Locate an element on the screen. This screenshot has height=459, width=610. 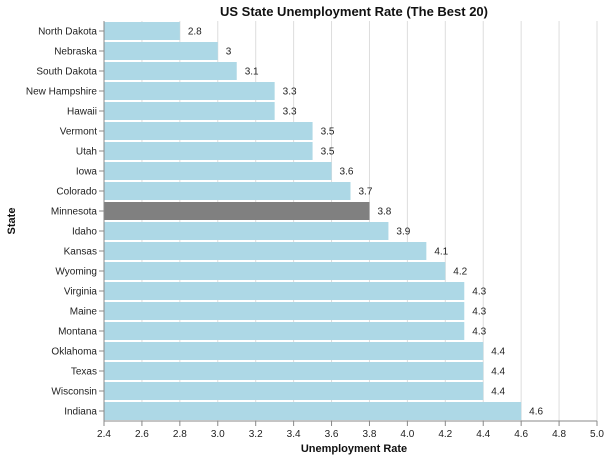
x-tick-label: 4.6 is located at coordinates (521, 434).